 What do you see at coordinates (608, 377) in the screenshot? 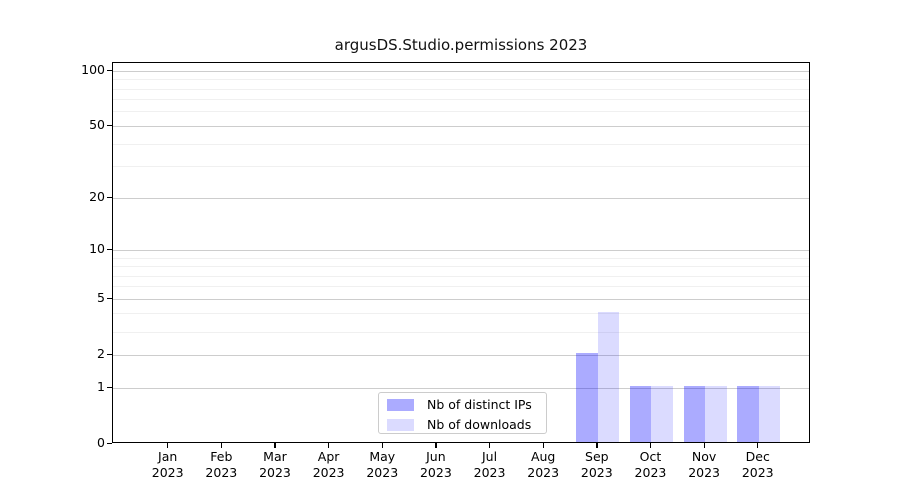
I see `bar-sep-downloads` at bounding box center [608, 377].